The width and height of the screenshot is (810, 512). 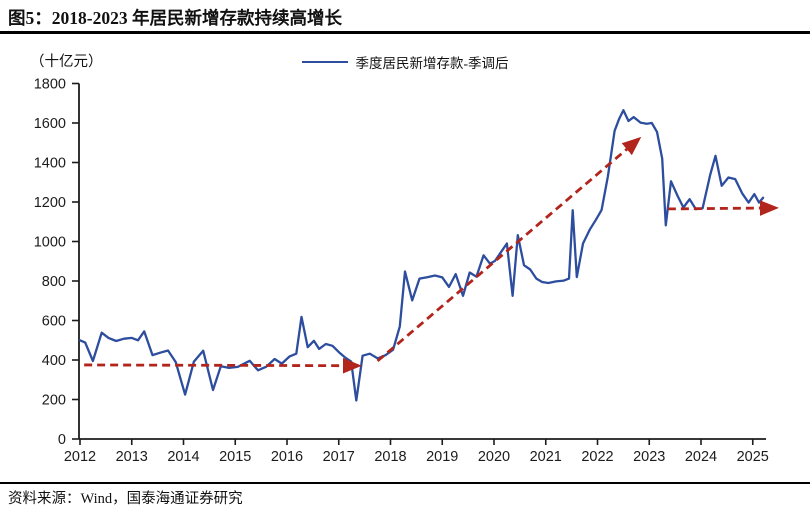 I want to click on x-tick-label: 2016, so click(x=287, y=457).